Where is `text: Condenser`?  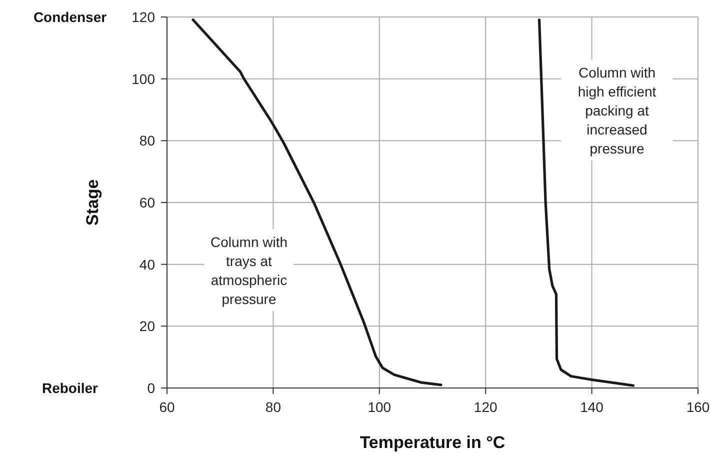 text: Condenser is located at coordinates (70, 17).